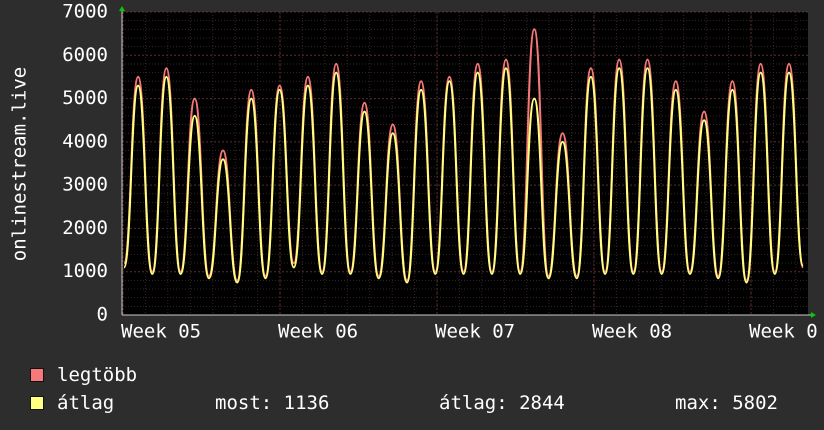 Image resolution: width=824 pixels, height=430 pixels. What do you see at coordinates (783, 332) in the screenshot?
I see `x-tick-label: Week 0` at bounding box center [783, 332].